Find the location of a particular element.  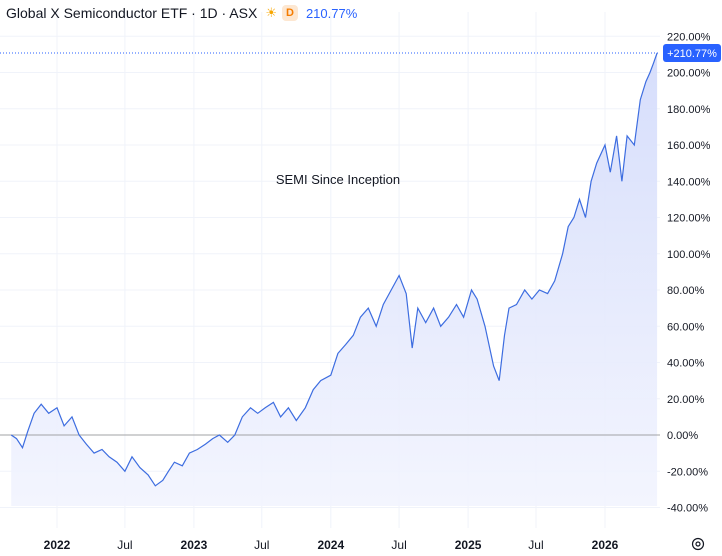

y-tick-label: 160.00% is located at coordinates (689, 146).